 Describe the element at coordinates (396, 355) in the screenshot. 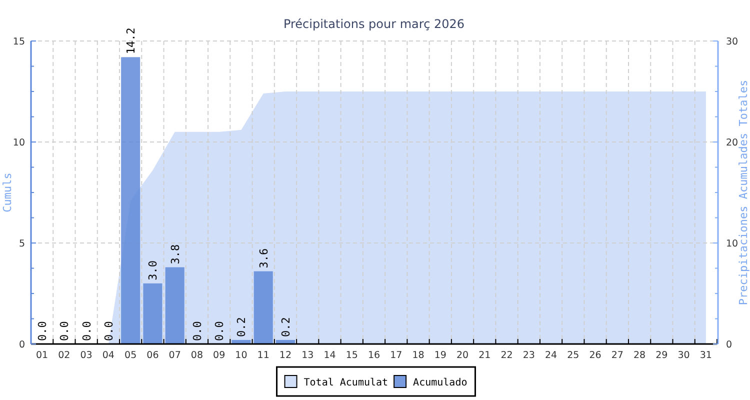

I see `x-tick-label: 17` at that location.